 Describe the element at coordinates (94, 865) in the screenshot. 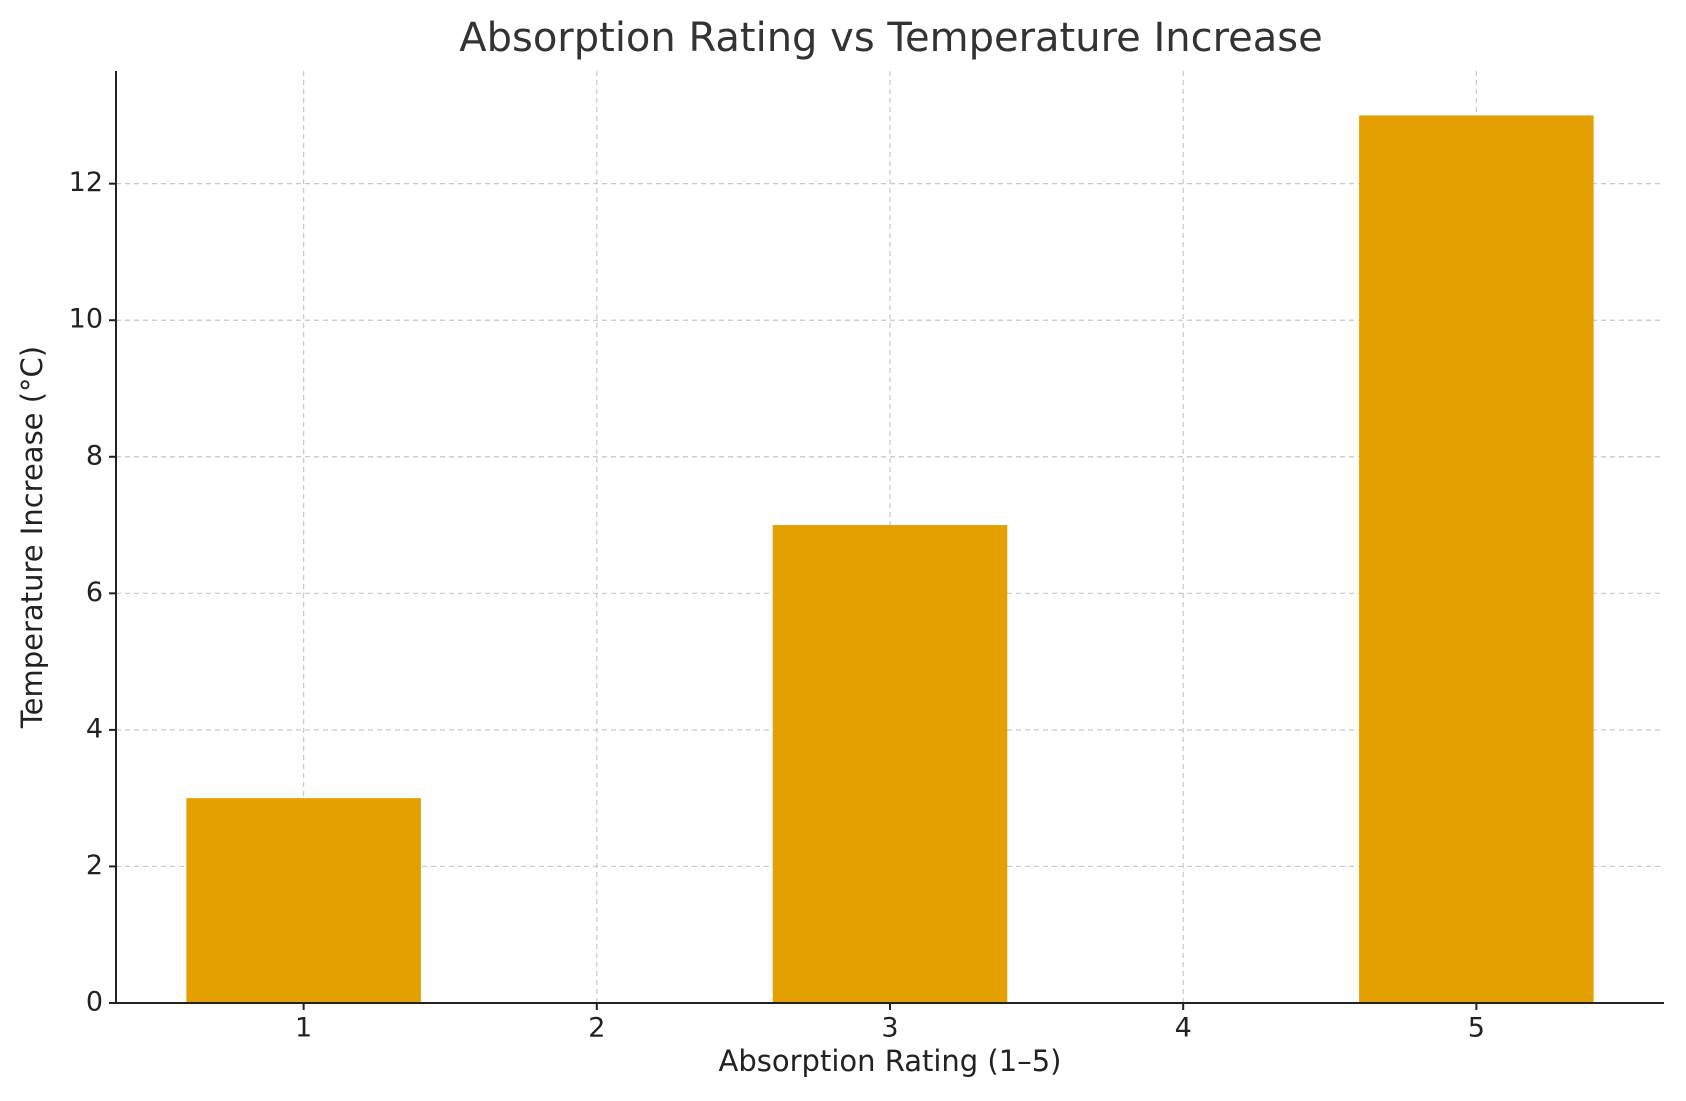

I see `y-tick-label: 2` at that location.